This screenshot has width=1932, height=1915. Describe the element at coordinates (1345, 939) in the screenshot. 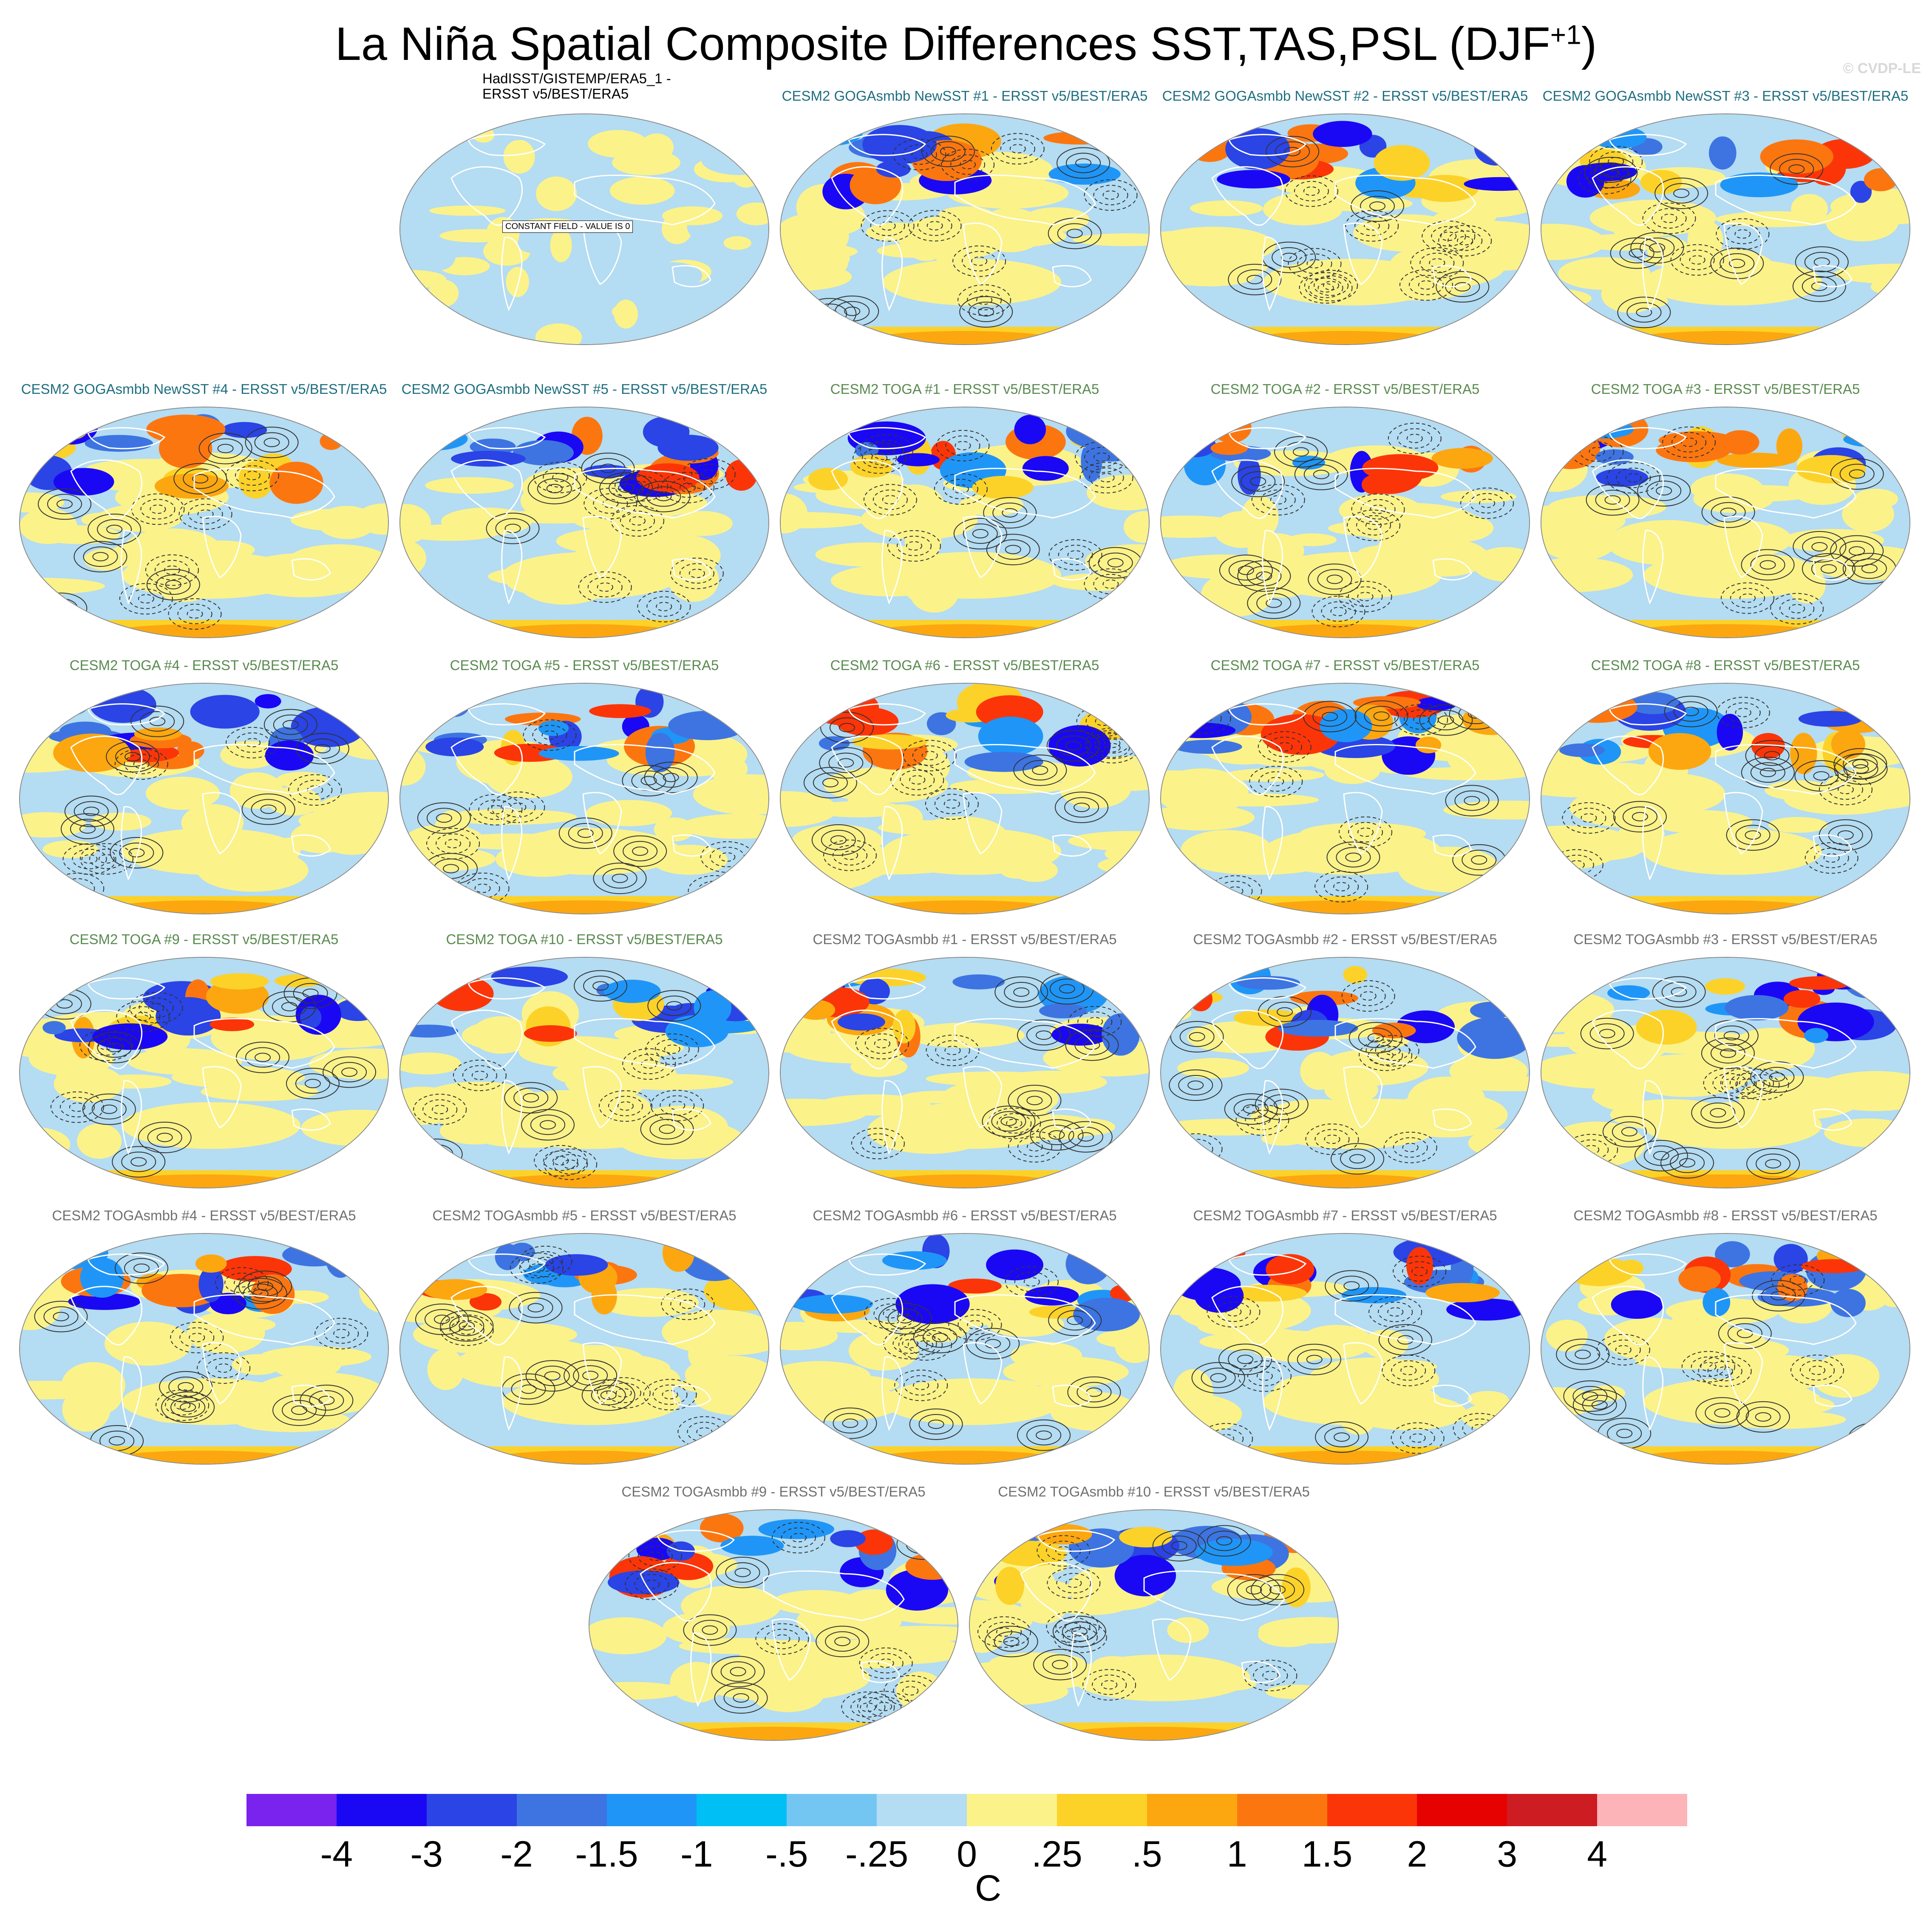

I see `panel-title: CESM2 TOGAsmbb #2 - ERSST v5/BEST/ERA5` at that location.